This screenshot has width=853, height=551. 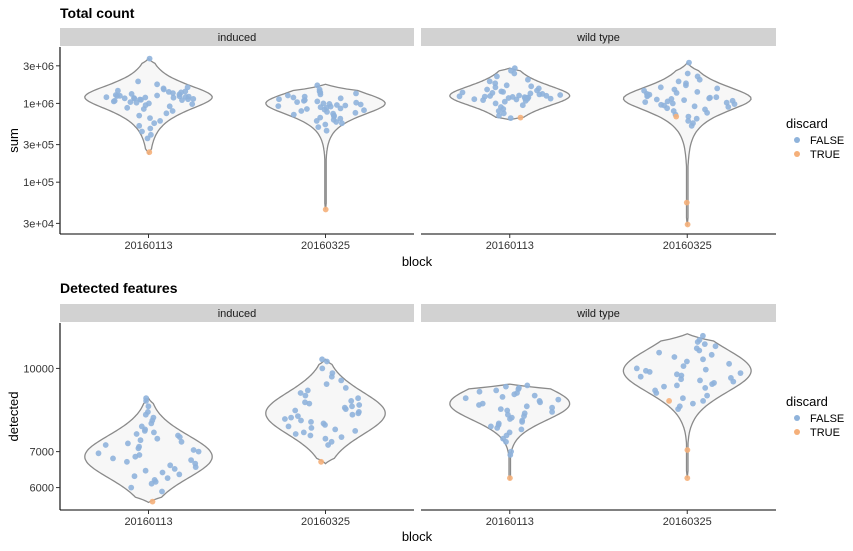 I want to click on facet-label: induced, so click(x=237, y=314).